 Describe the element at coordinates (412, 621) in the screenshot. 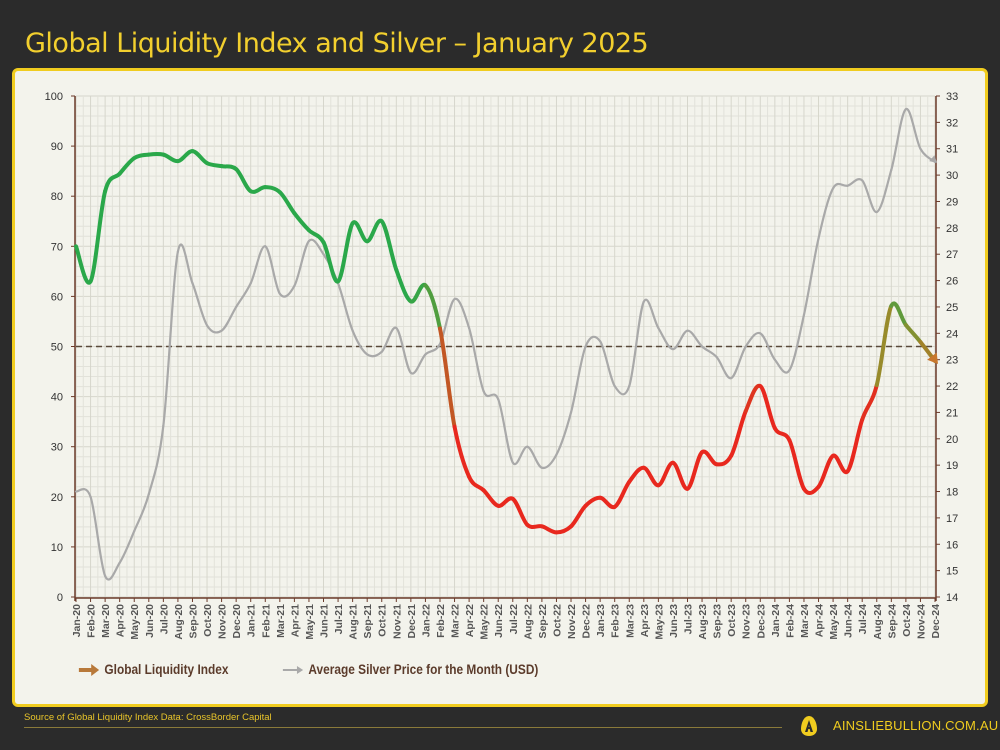

I see `x-tick-label: Dec-21` at that location.